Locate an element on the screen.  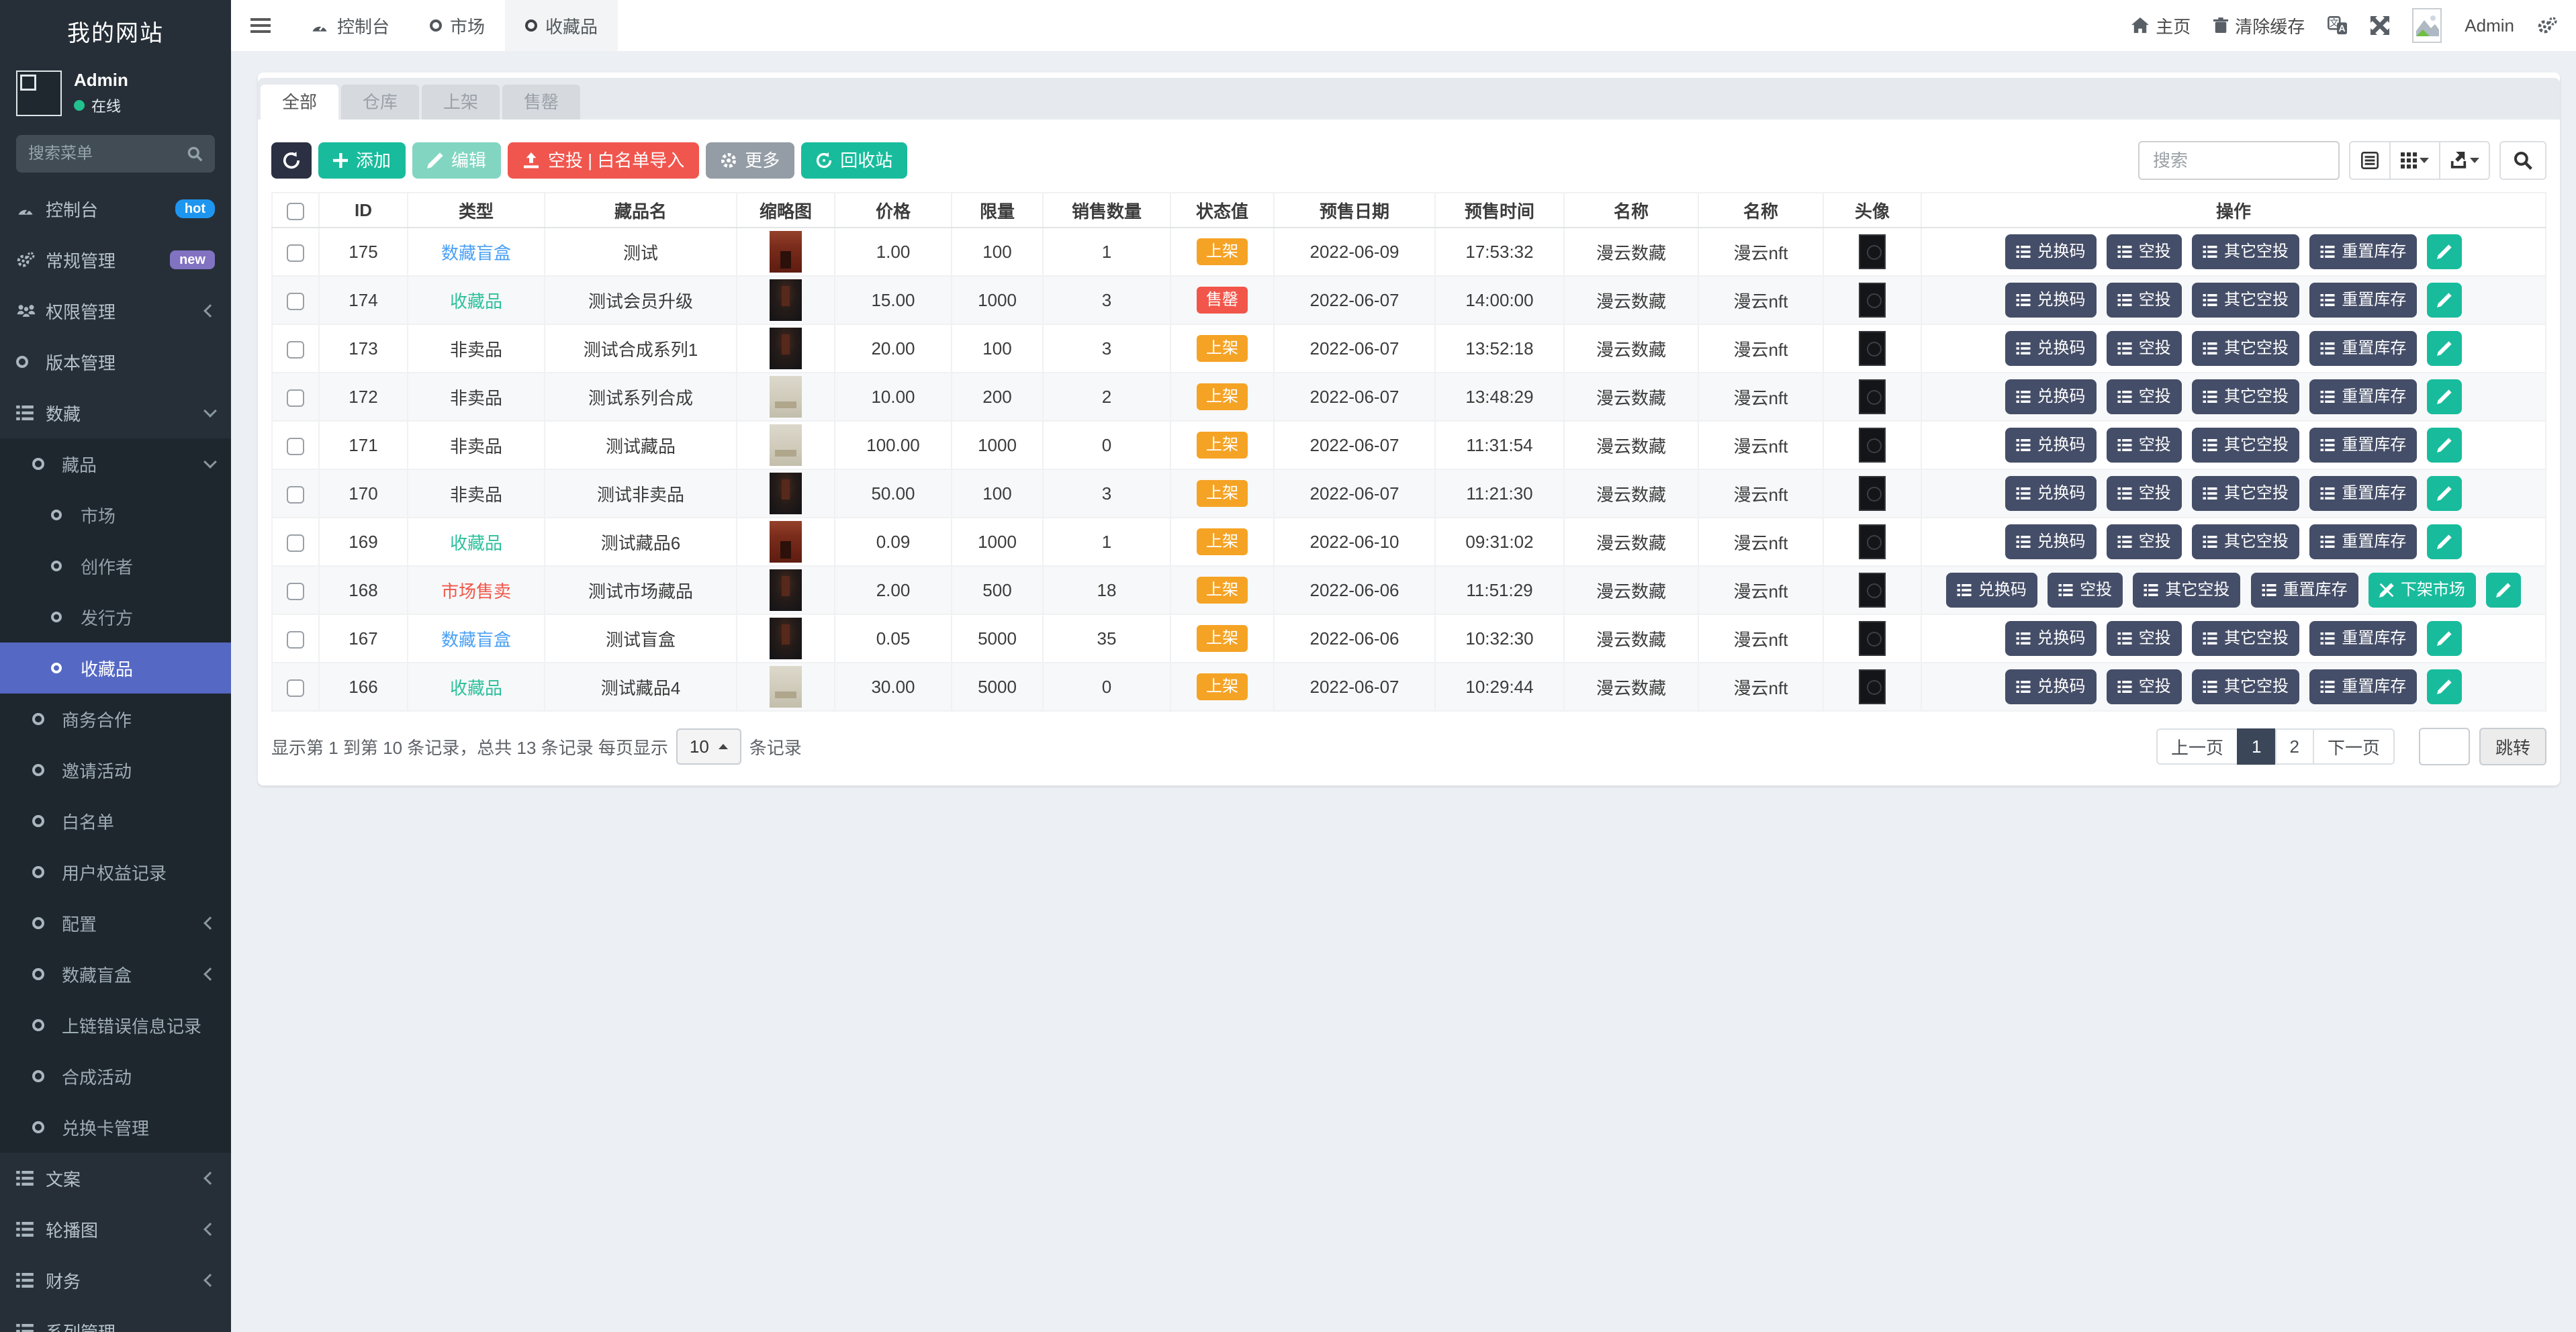
sidebar-item-finance: 财务 is located at coordinates (115, 1280).